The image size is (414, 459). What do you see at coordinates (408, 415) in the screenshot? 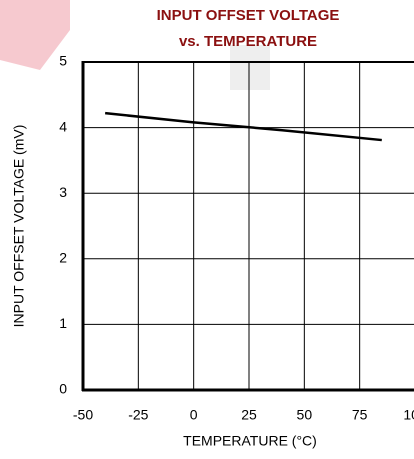
I see `x-tick-label: 100` at bounding box center [408, 415].